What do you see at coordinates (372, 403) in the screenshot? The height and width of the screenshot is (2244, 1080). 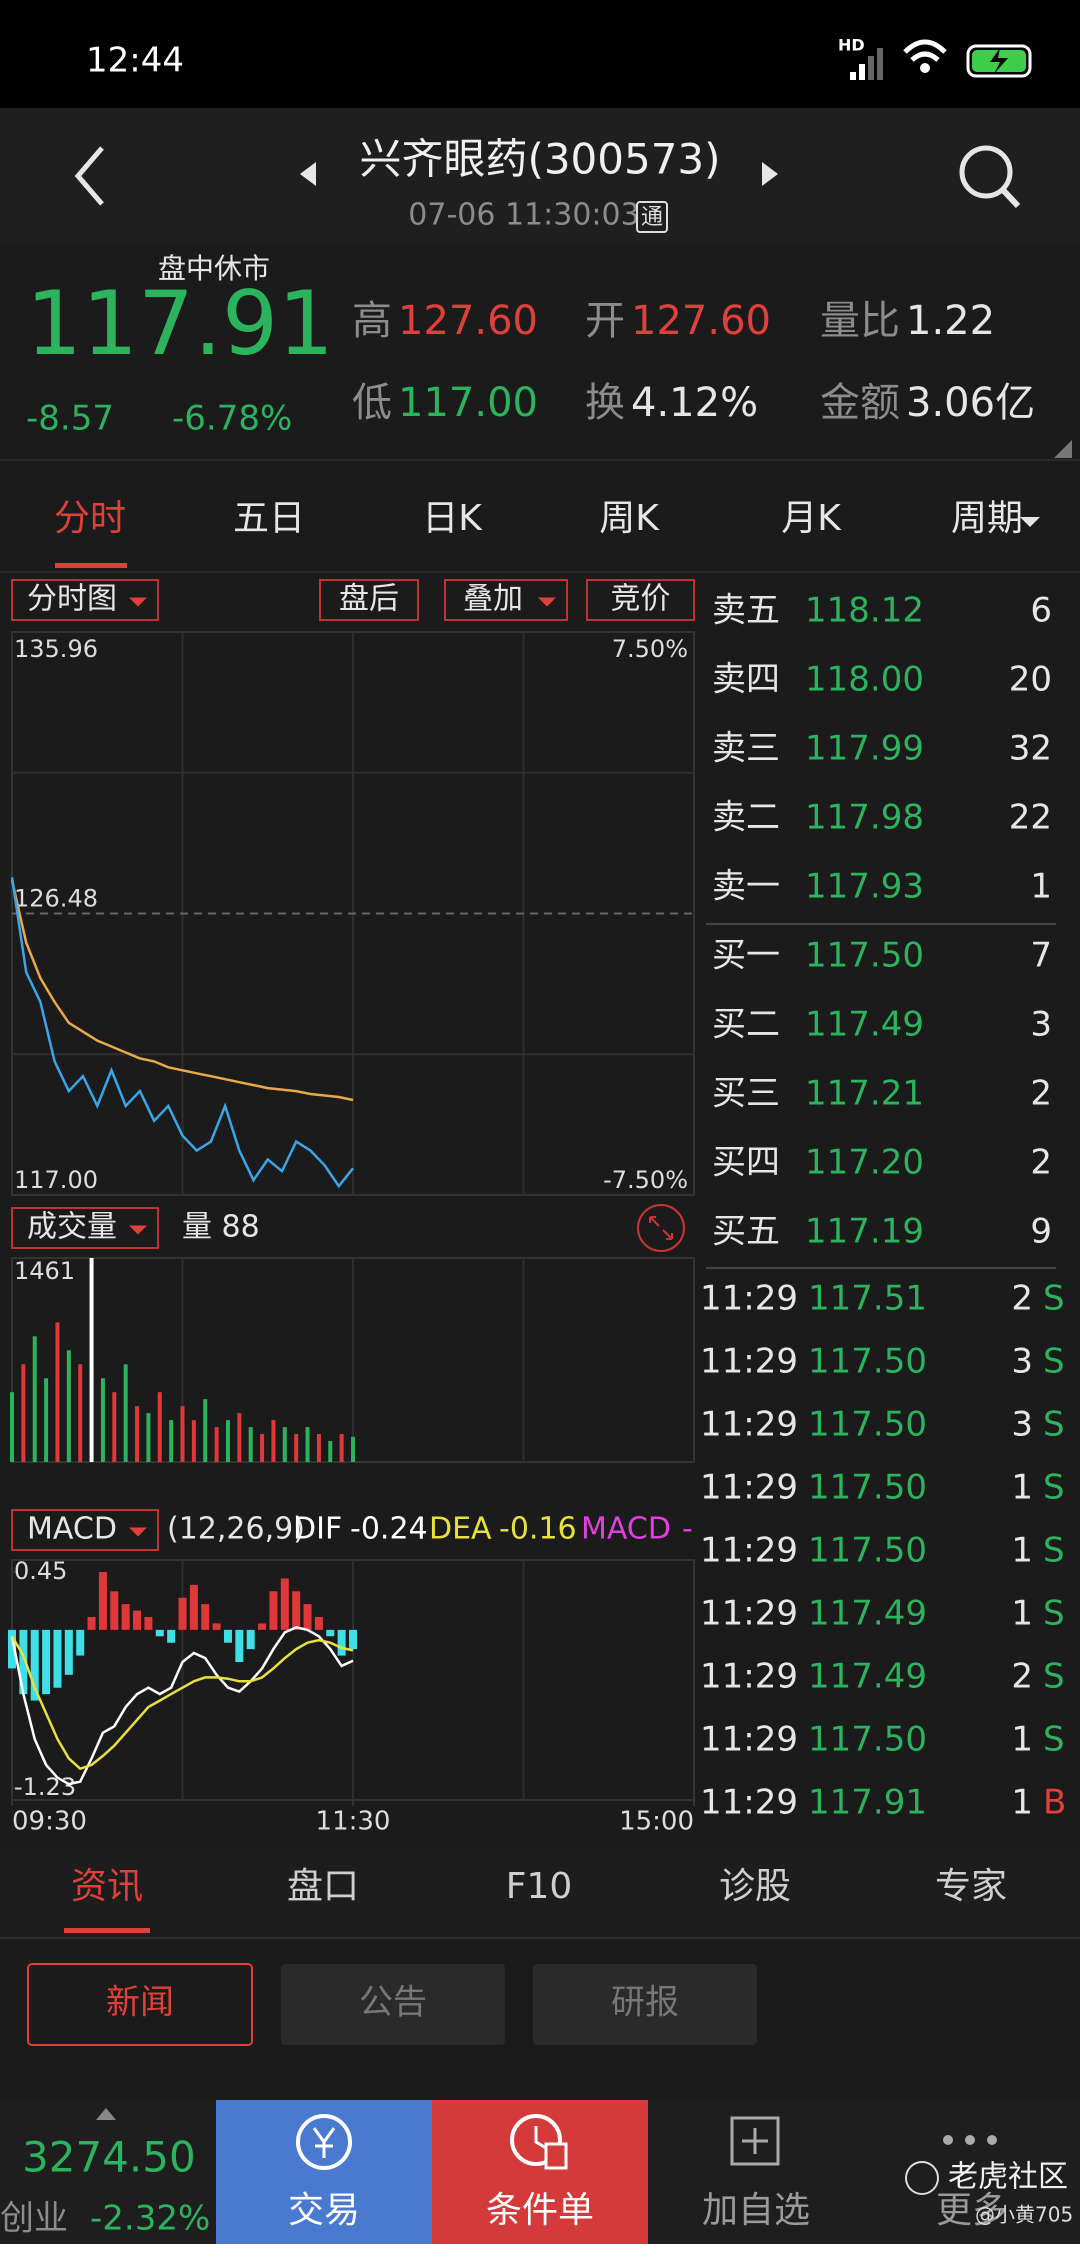 I see `stat-label: 低` at bounding box center [372, 403].